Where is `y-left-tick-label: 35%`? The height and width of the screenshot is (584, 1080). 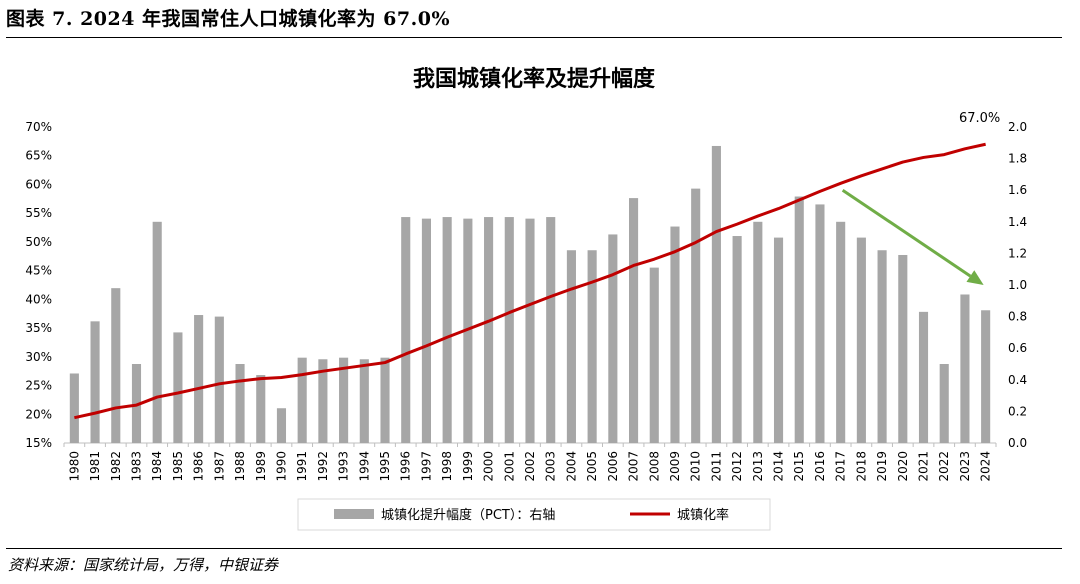
y-left-tick-label: 35% is located at coordinates (38, 328).